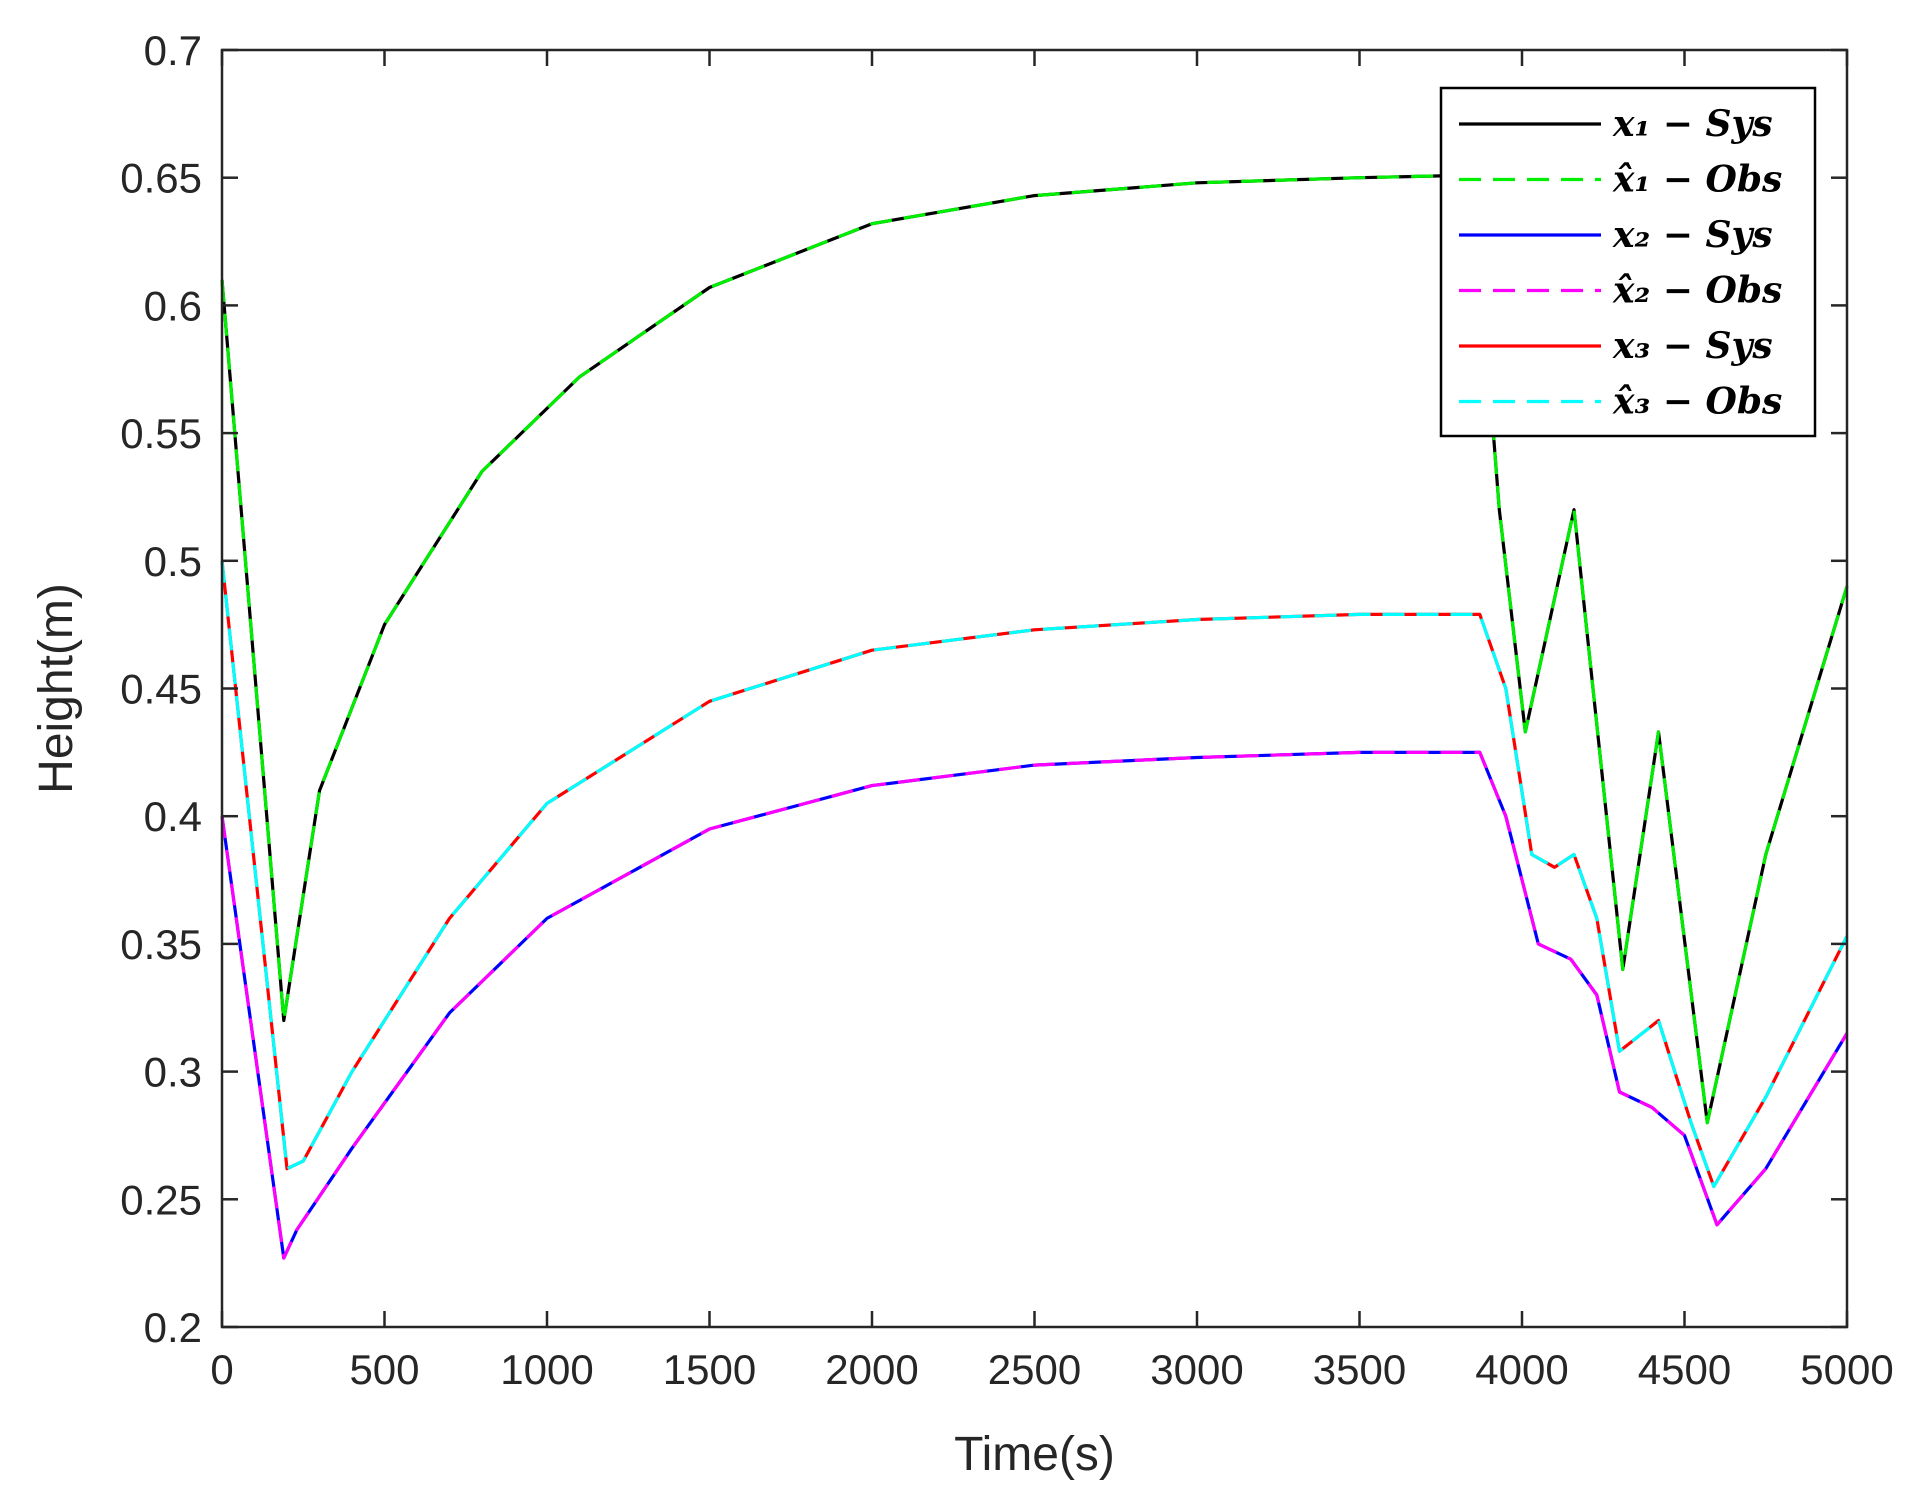 This screenshot has height=1493, width=1917. Describe the element at coordinates (1692, 235) in the screenshot. I see `legend-label-3: x₂ − Sys` at that location.